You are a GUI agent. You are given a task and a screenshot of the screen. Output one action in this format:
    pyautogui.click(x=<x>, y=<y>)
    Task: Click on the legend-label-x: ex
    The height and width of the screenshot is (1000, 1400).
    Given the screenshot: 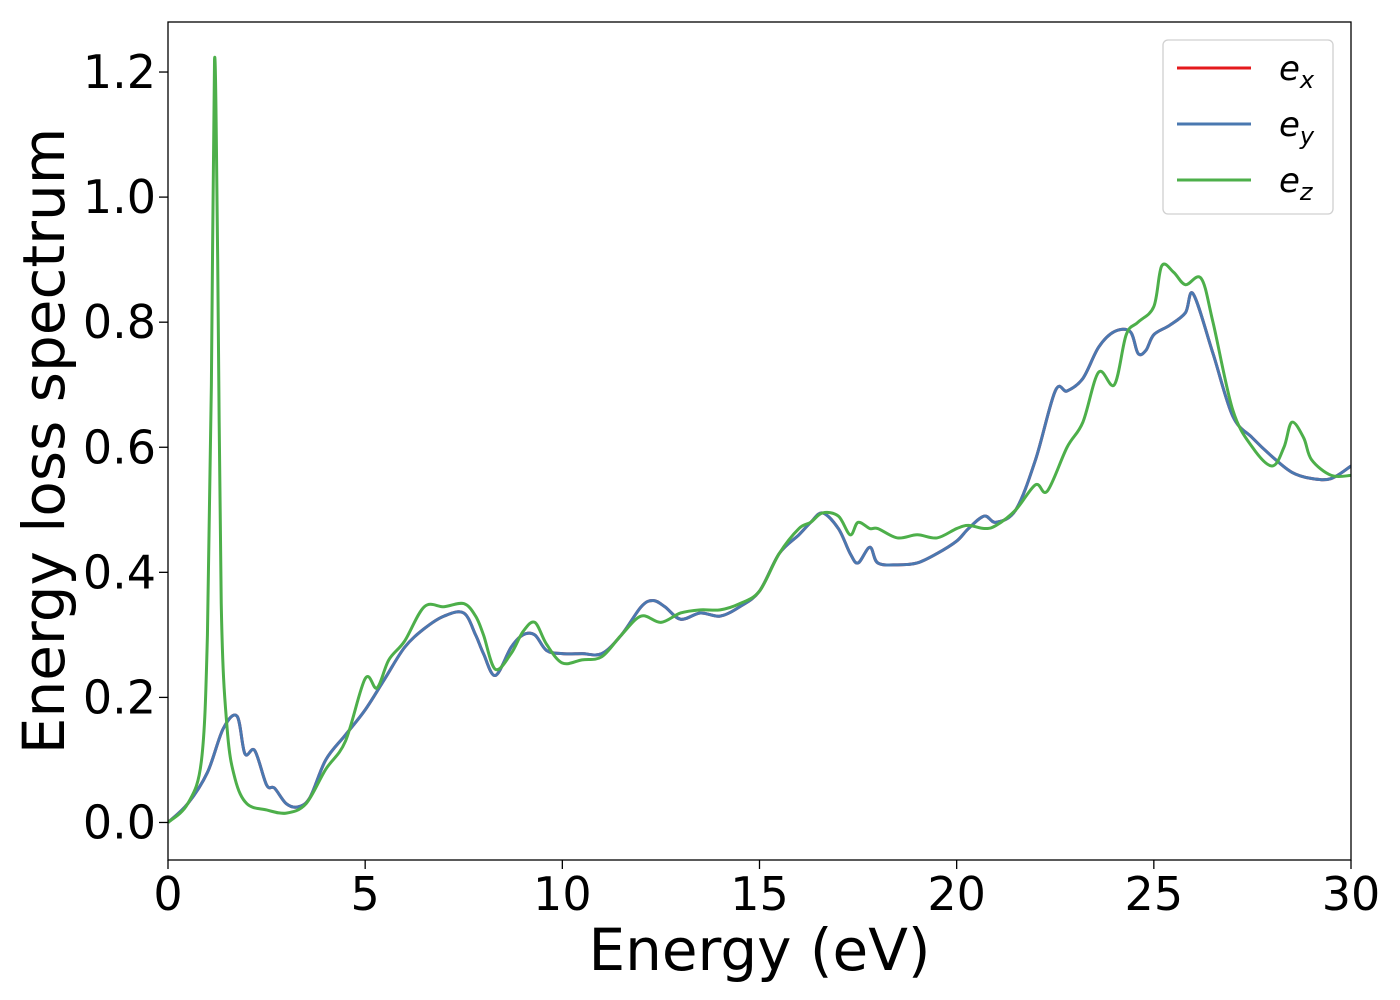 What is the action you would take?
    pyautogui.click(x=1297, y=71)
    